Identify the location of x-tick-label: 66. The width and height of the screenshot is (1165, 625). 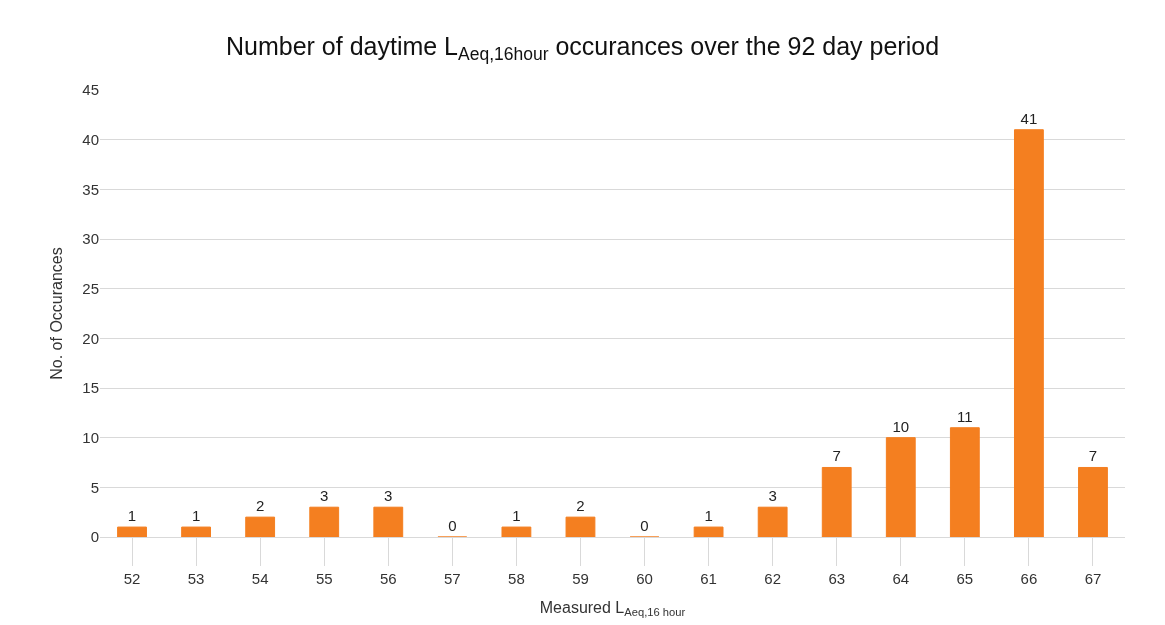
(1029, 578).